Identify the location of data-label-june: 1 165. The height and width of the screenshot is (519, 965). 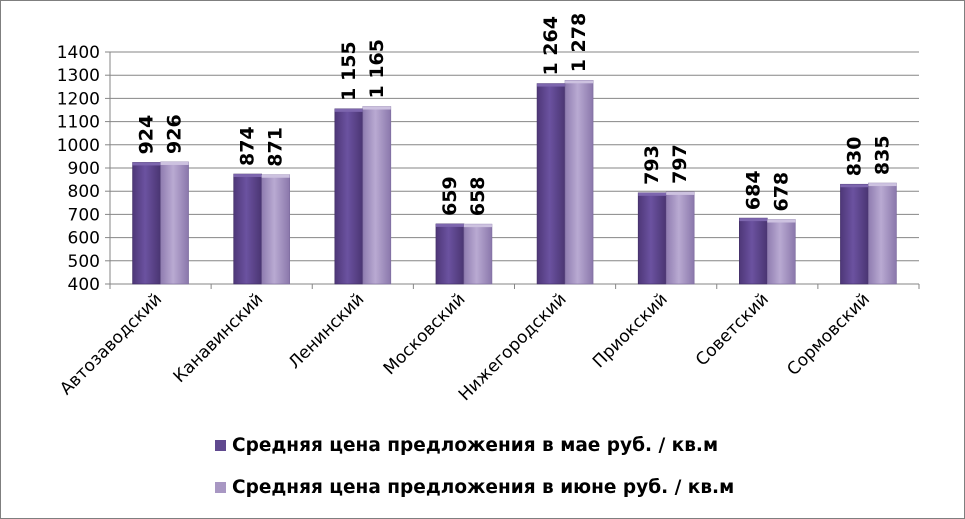
(377, 69).